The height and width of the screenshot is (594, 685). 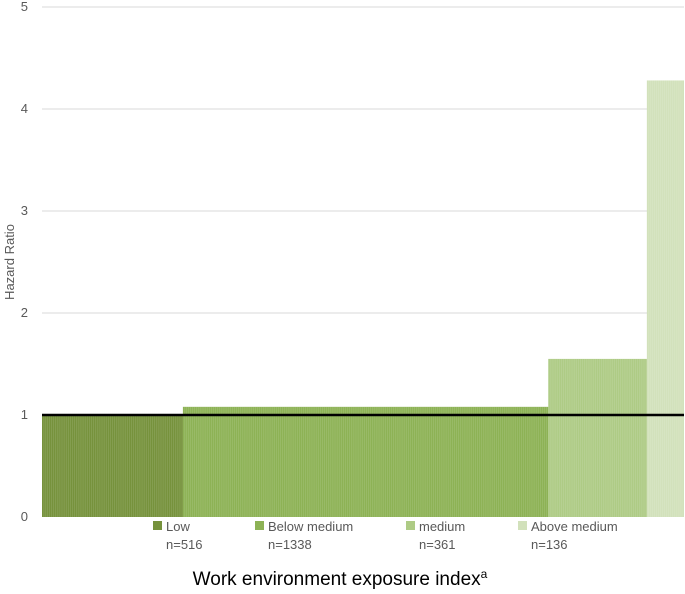 What do you see at coordinates (310, 526) in the screenshot?
I see `legend-label: Below medium` at bounding box center [310, 526].